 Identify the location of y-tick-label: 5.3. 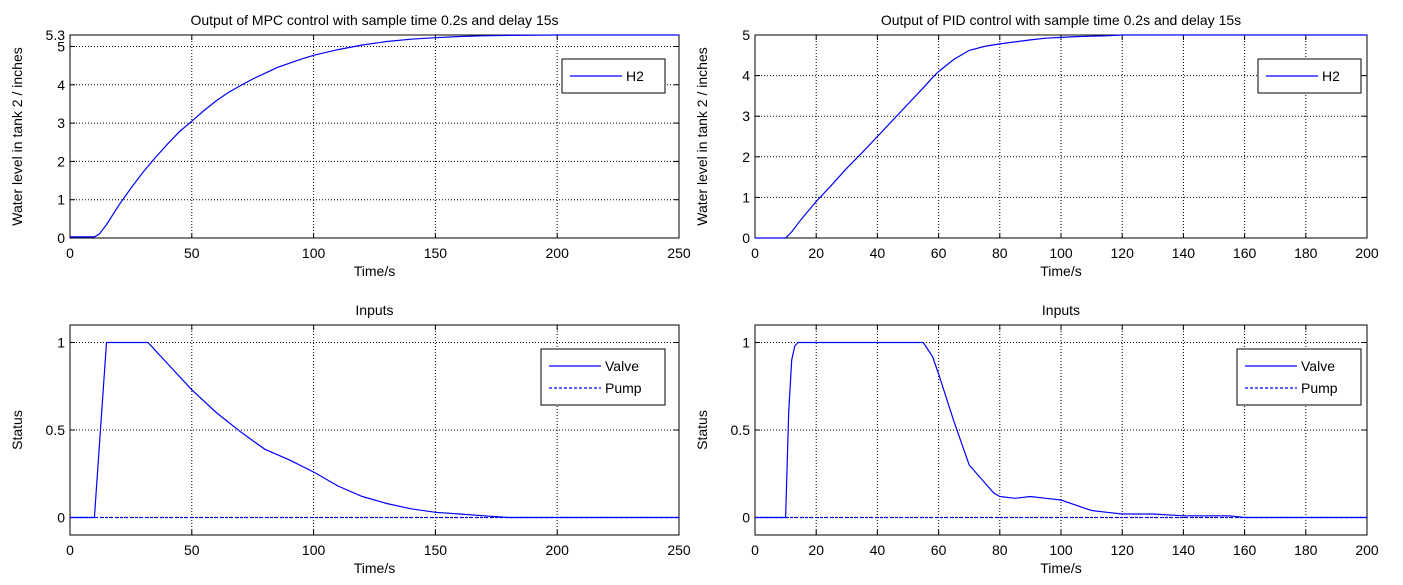
(56, 35).